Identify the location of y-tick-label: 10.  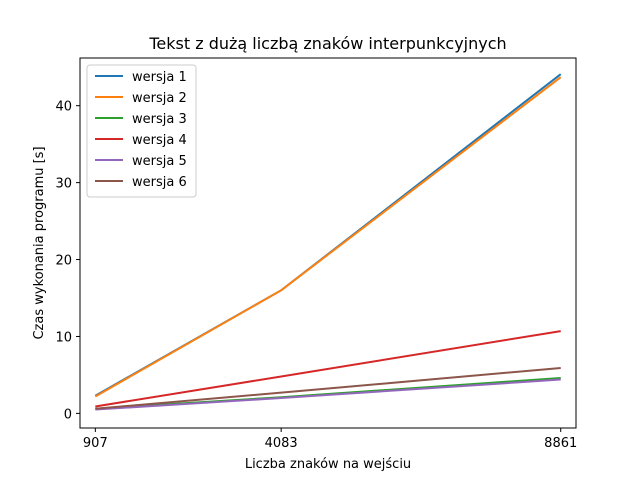
(63, 337).